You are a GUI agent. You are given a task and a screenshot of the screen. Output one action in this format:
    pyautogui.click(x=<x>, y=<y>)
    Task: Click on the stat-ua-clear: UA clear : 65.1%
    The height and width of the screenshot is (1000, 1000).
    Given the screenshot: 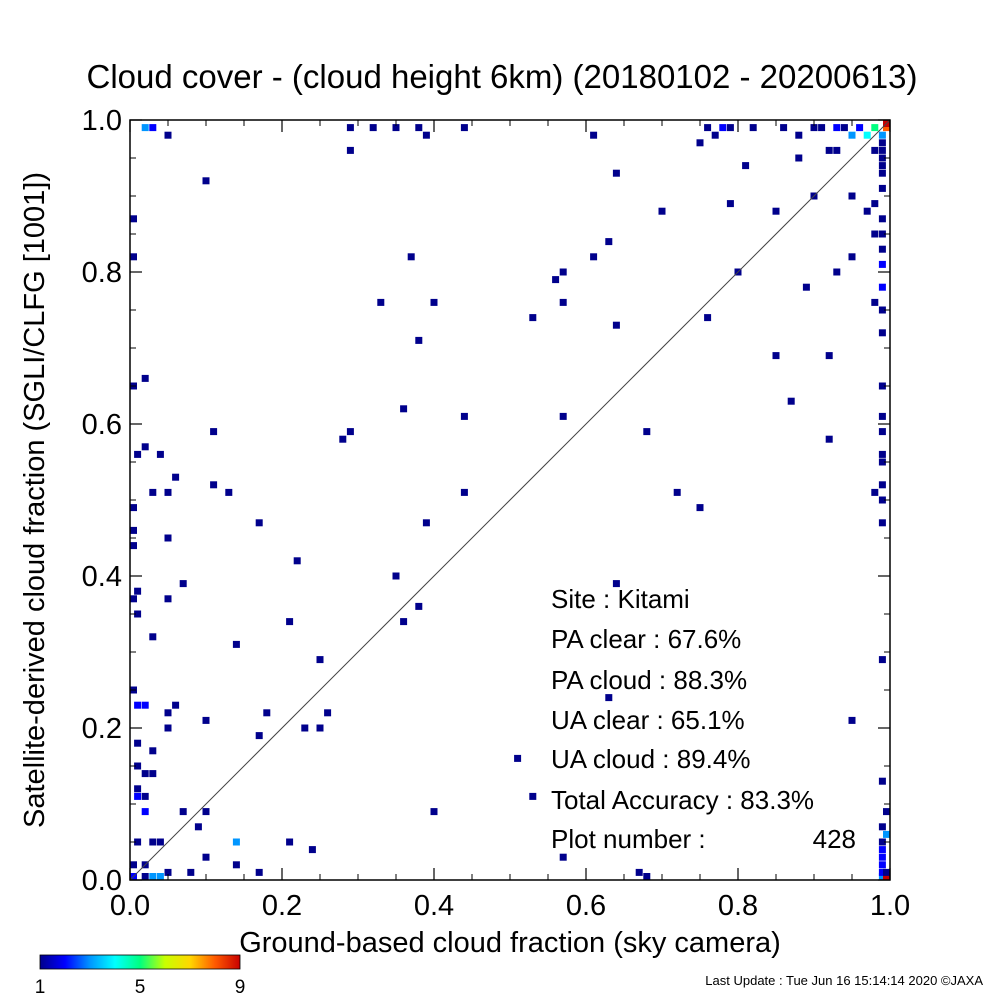 What is the action you would take?
    pyautogui.click(x=648, y=720)
    